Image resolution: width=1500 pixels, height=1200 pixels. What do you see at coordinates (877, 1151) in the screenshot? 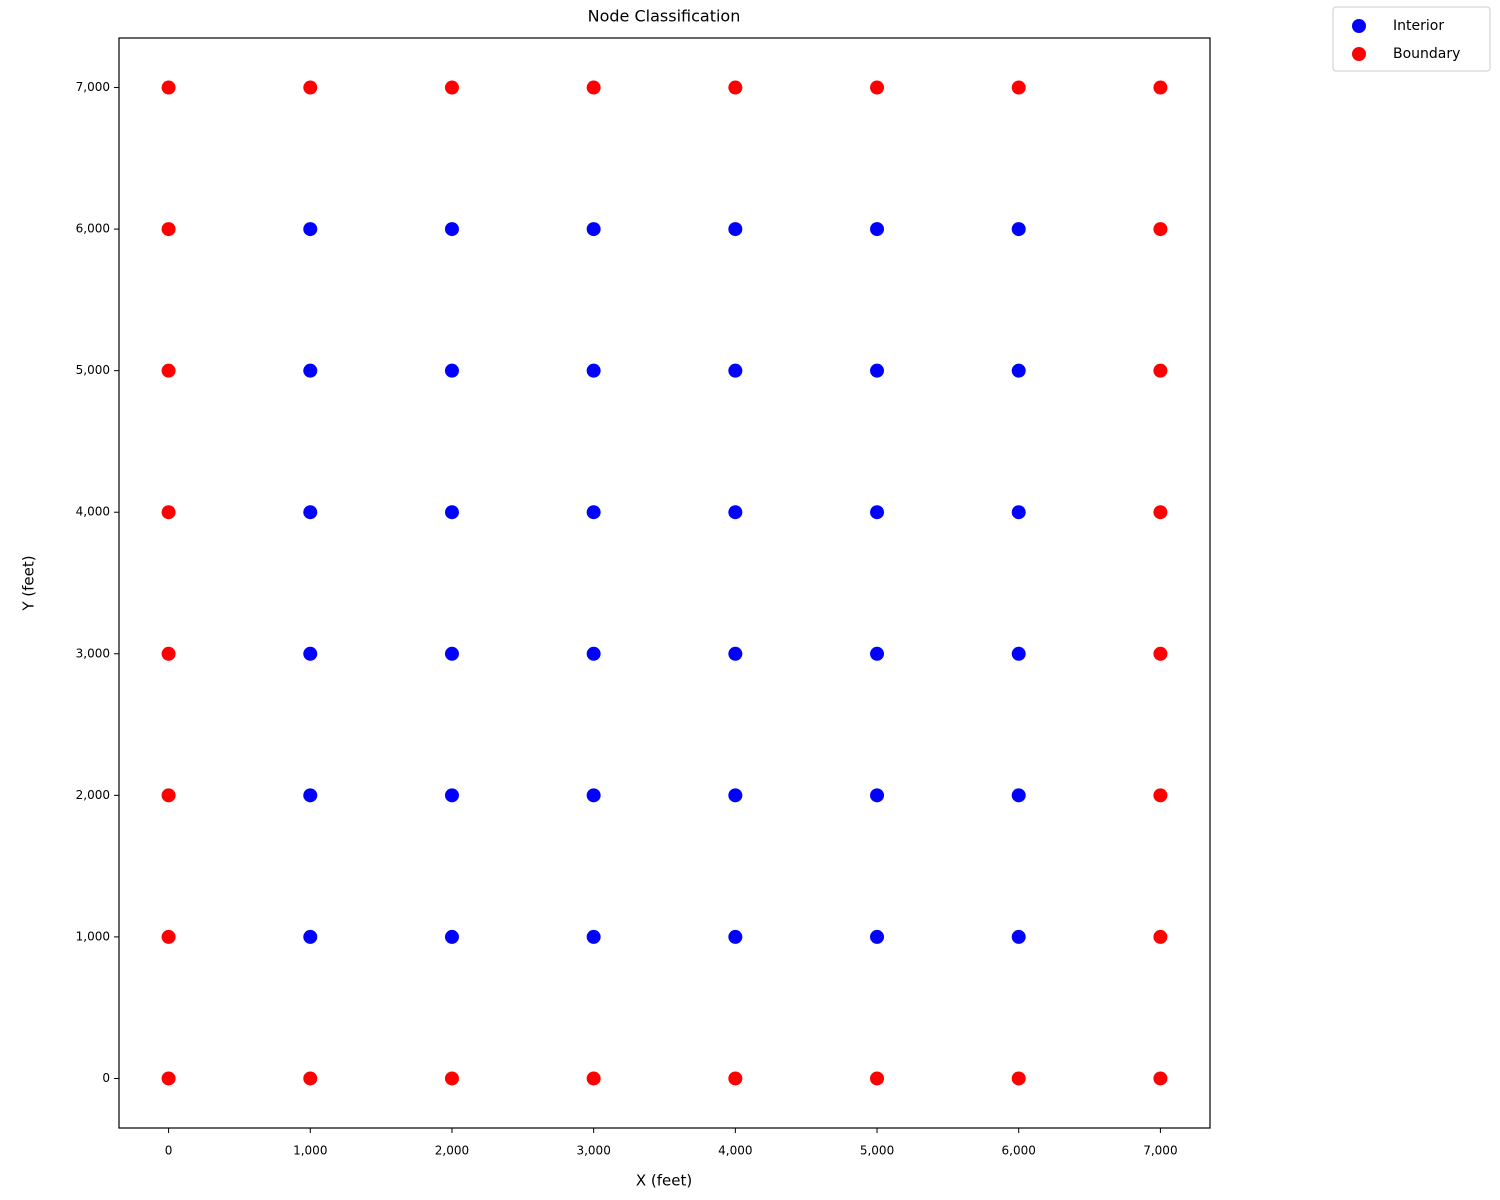
I see `x-tick-label: 5,000` at bounding box center [877, 1151].